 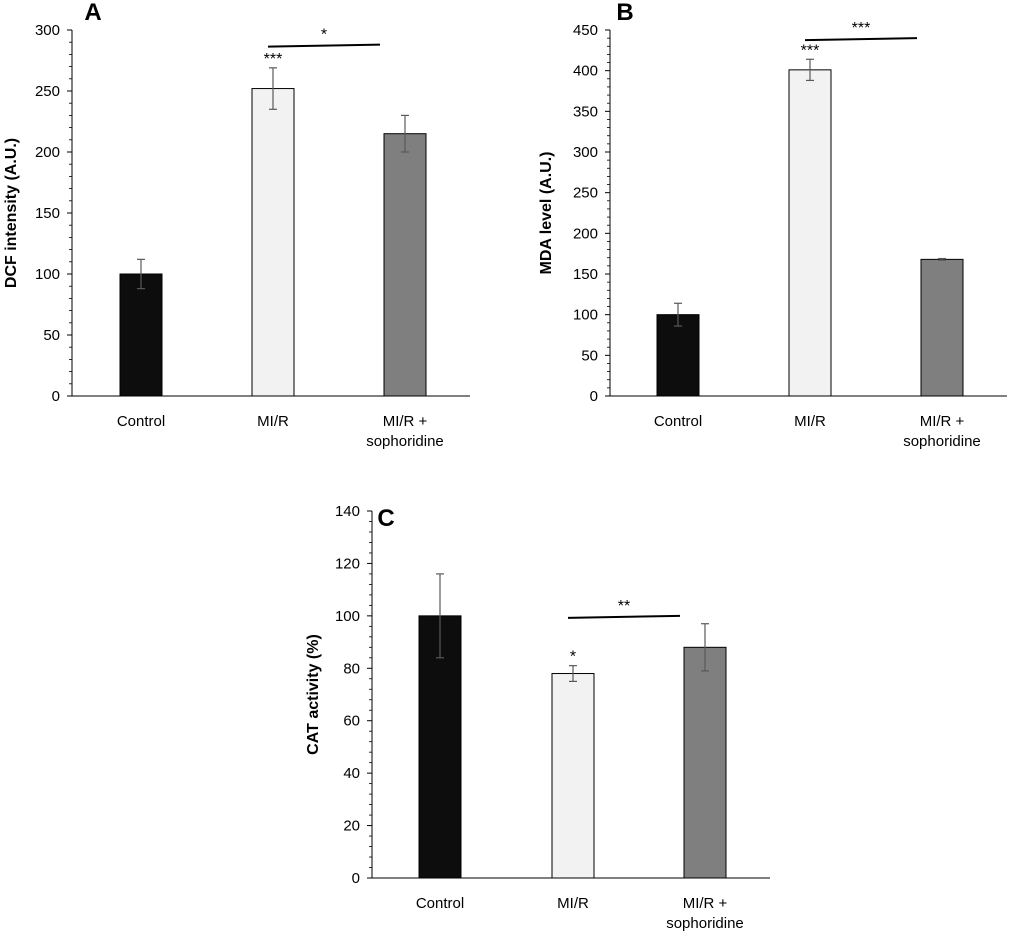 I want to click on significance-marker: *, so click(x=573, y=657).